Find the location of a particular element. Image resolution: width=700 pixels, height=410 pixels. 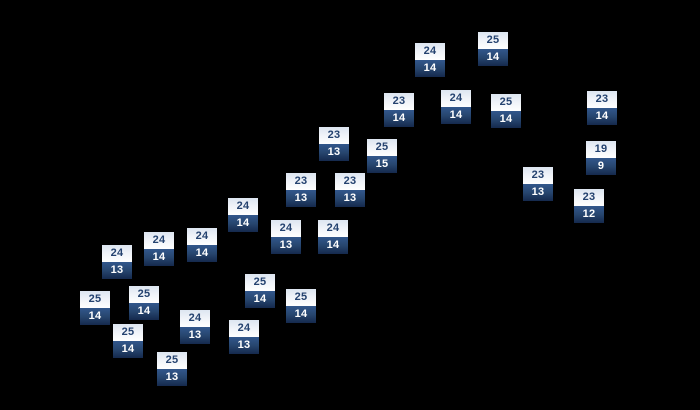

data-point-value-top: 19 is located at coordinates (601, 149).